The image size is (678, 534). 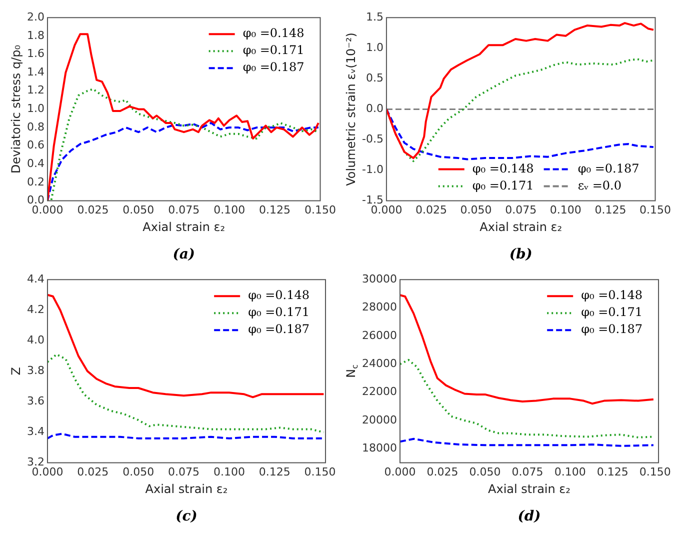 What do you see at coordinates (373, 139) in the screenshot?
I see `y-tick-label: -0.5` at bounding box center [373, 139].